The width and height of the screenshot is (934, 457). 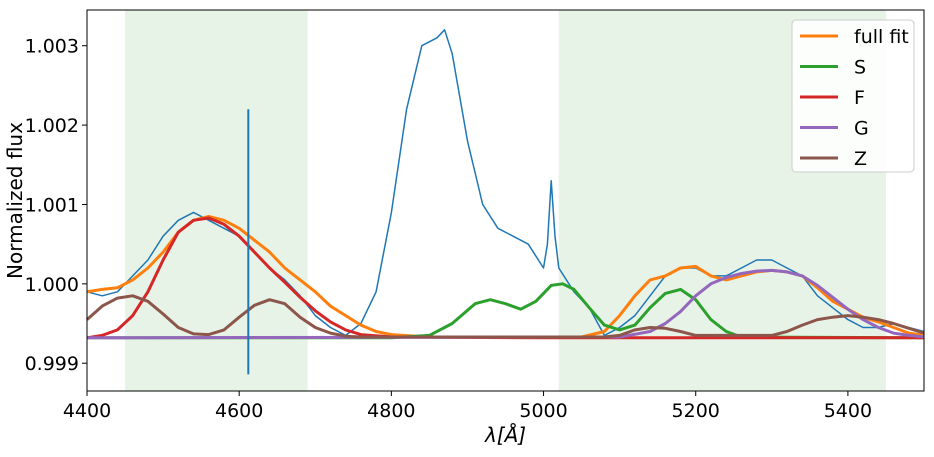 What do you see at coordinates (52, 47) in the screenshot?
I see `y-tick-label: 1.003` at bounding box center [52, 47].